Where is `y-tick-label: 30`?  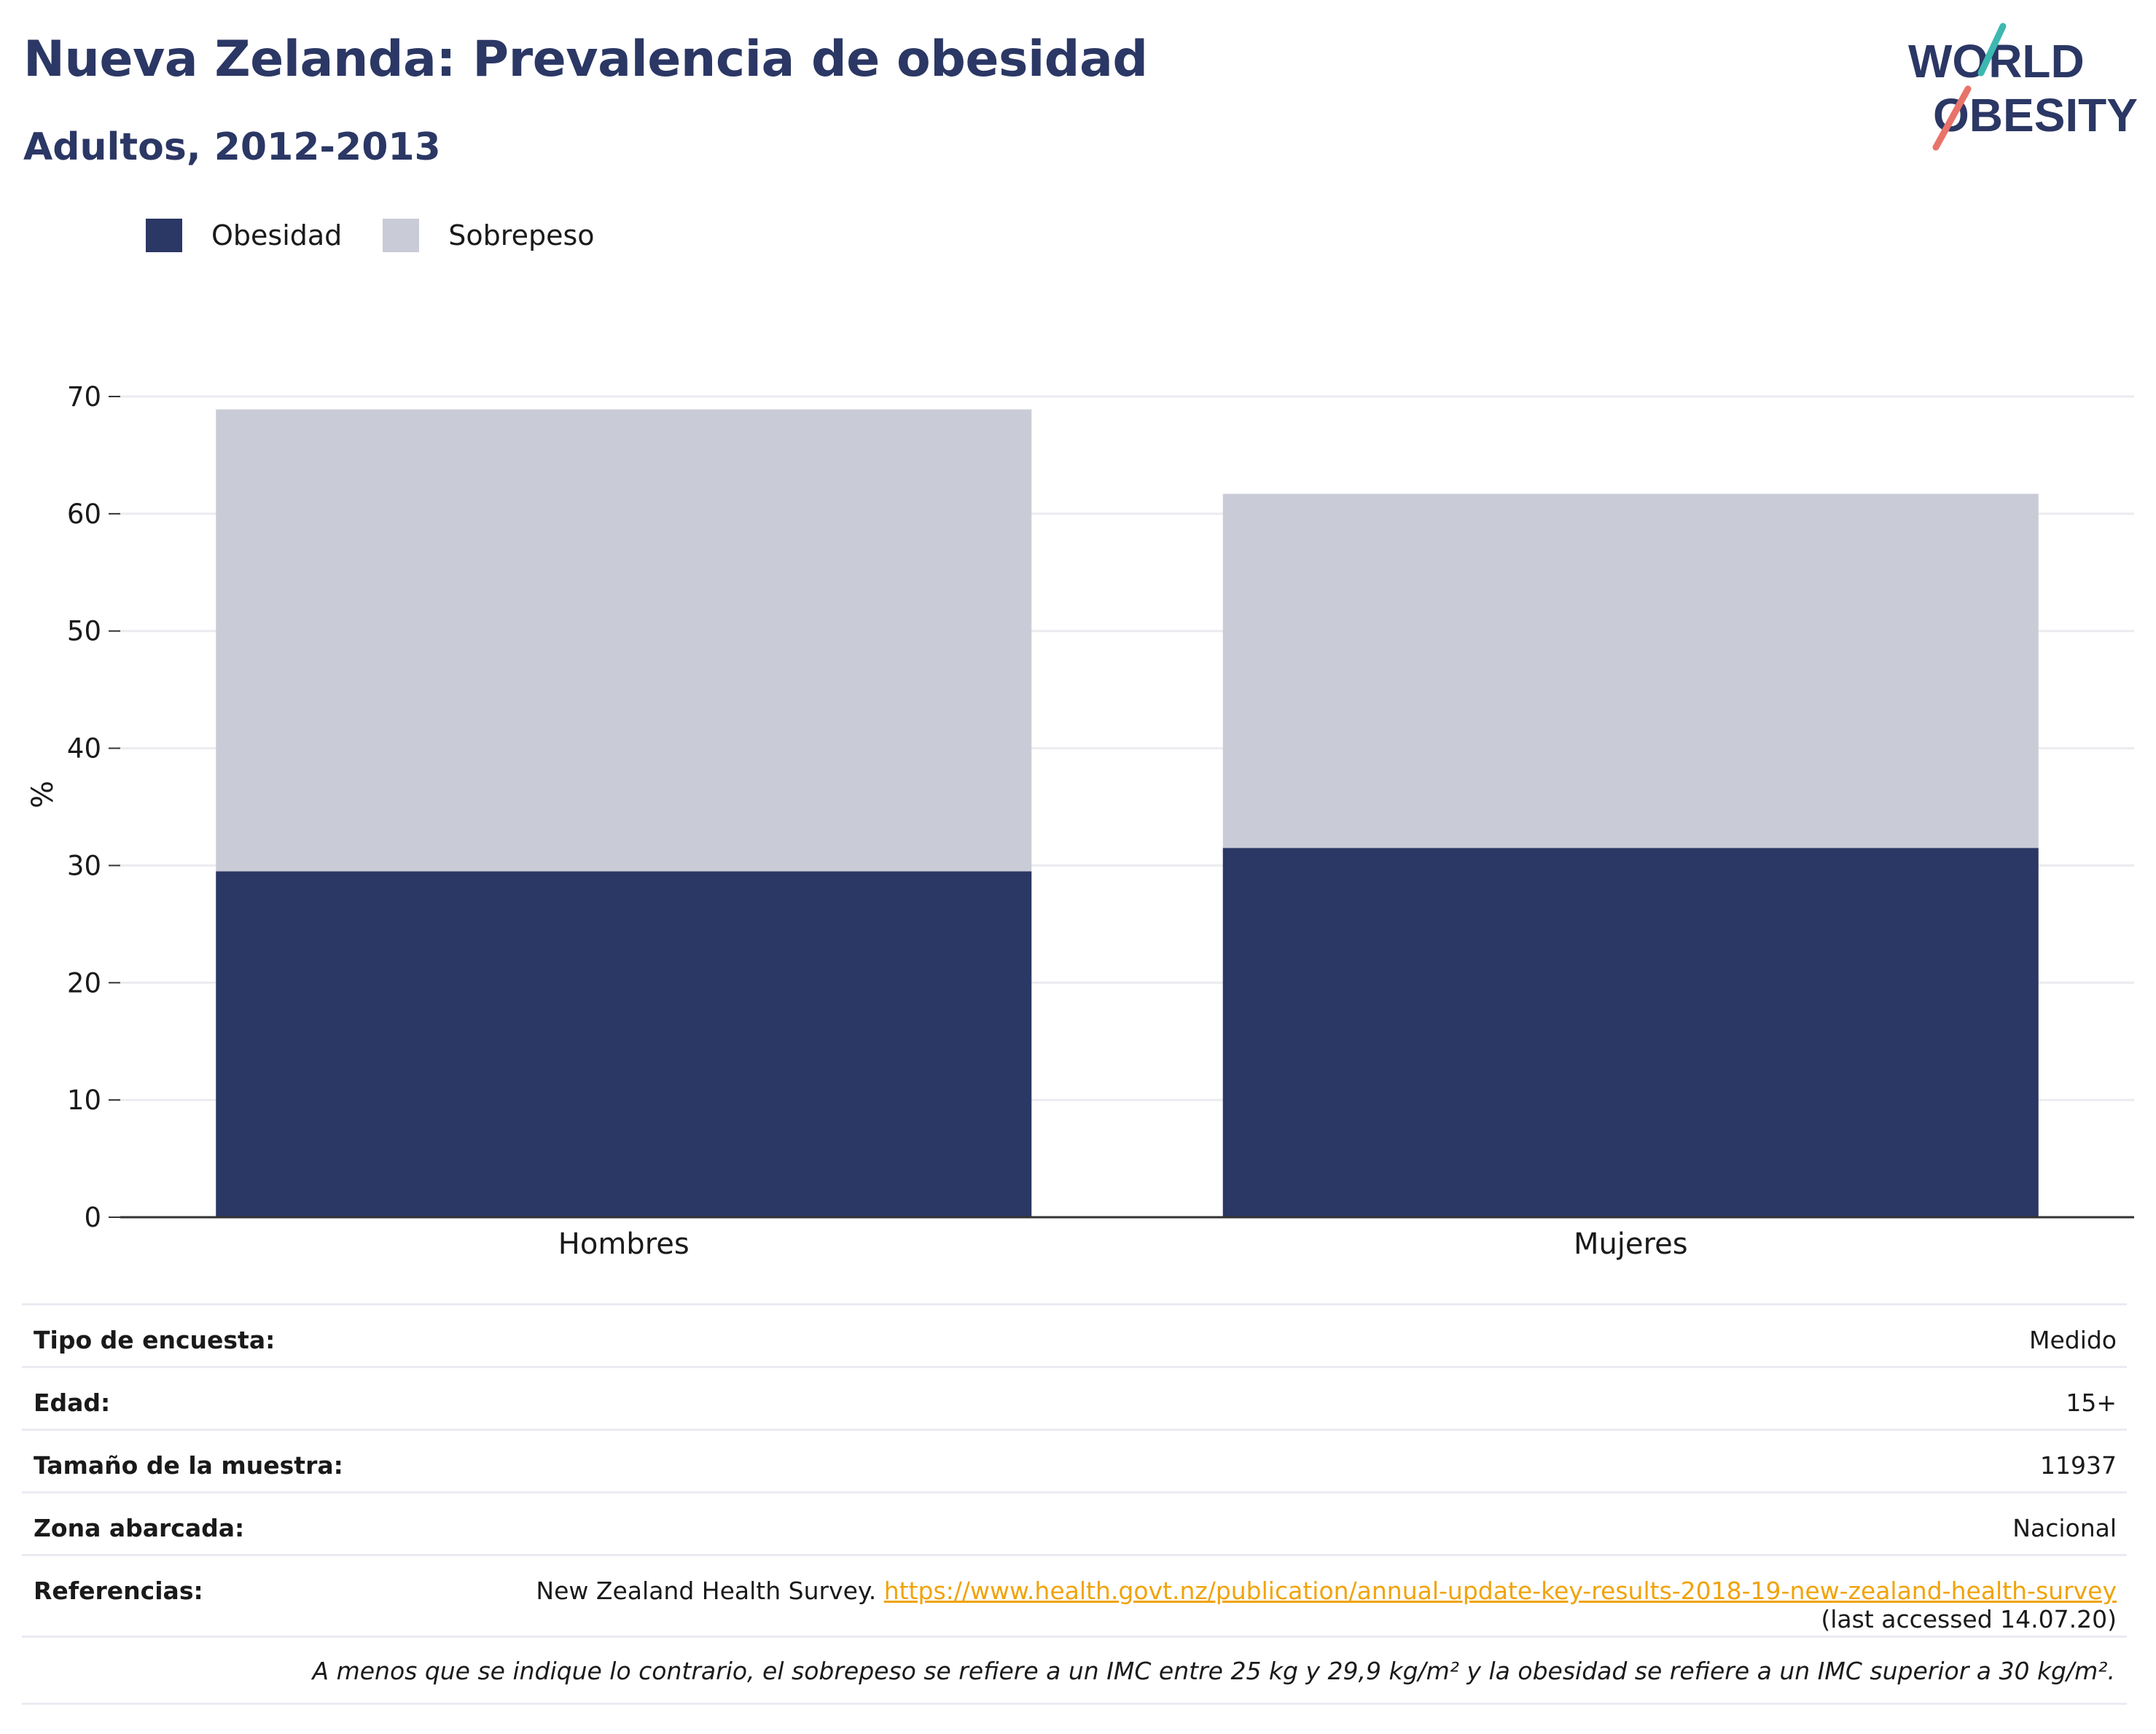
y-tick-label: 30 is located at coordinates (84, 865).